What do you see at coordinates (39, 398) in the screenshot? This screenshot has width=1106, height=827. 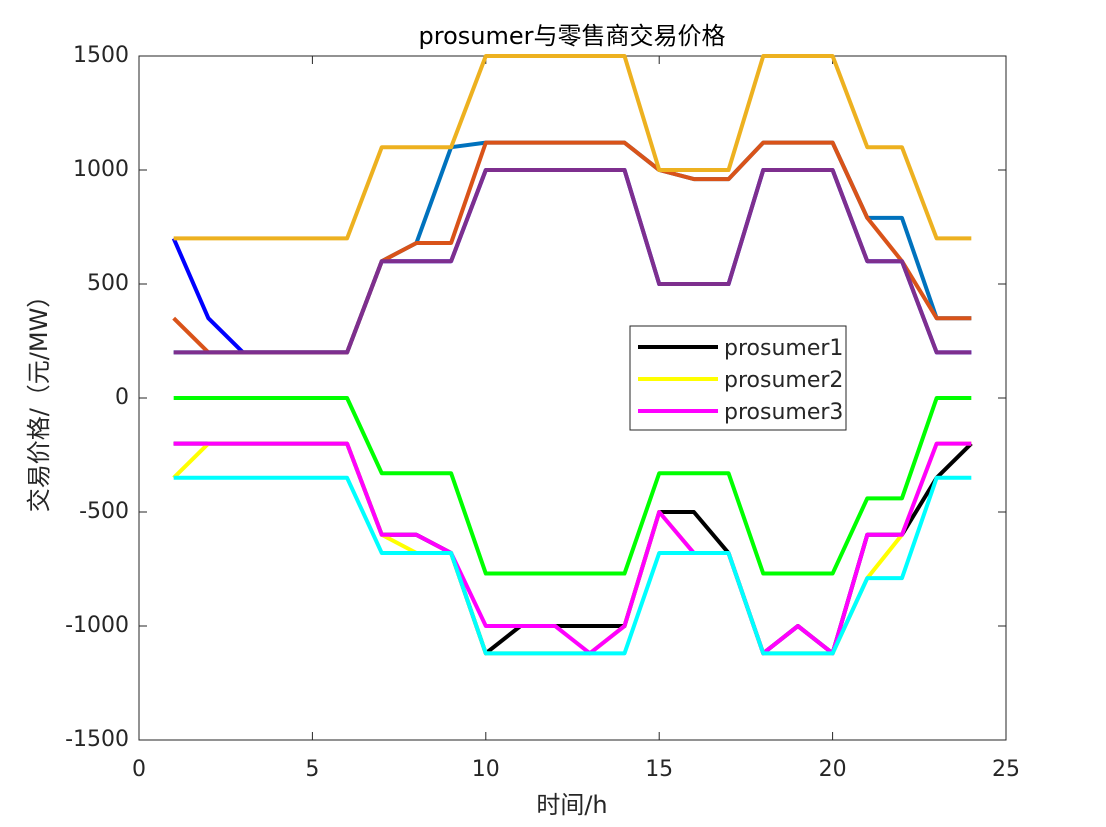 I see `y-axis-label: 交易价格/（元/MW）` at bounding box center [39, 398].